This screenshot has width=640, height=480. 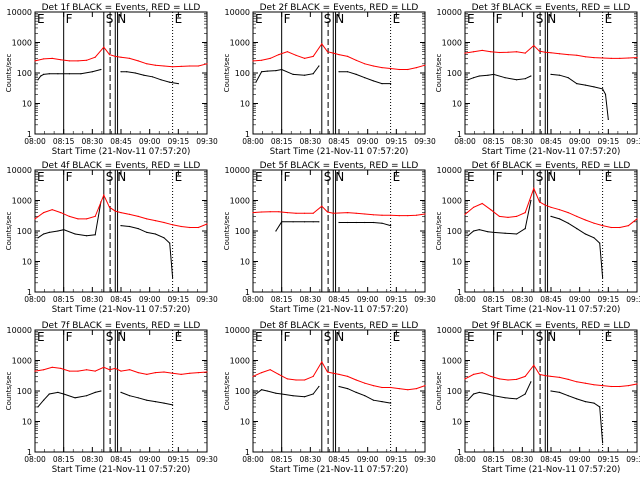 What do you see at coordinates (425, 299) in the screenshot?
I see `x-tick-label: 09:30` at bounding box center [425, 299].